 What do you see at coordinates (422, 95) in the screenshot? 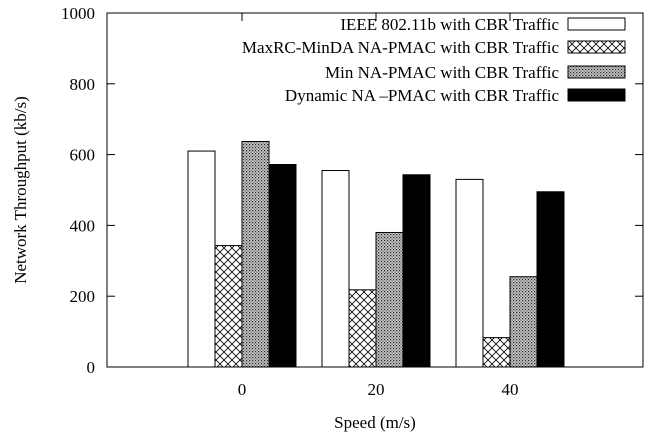
I see `legend-label: Dynamic NA –PMAC with CBR Traffic` at bounding box center [422, 95].